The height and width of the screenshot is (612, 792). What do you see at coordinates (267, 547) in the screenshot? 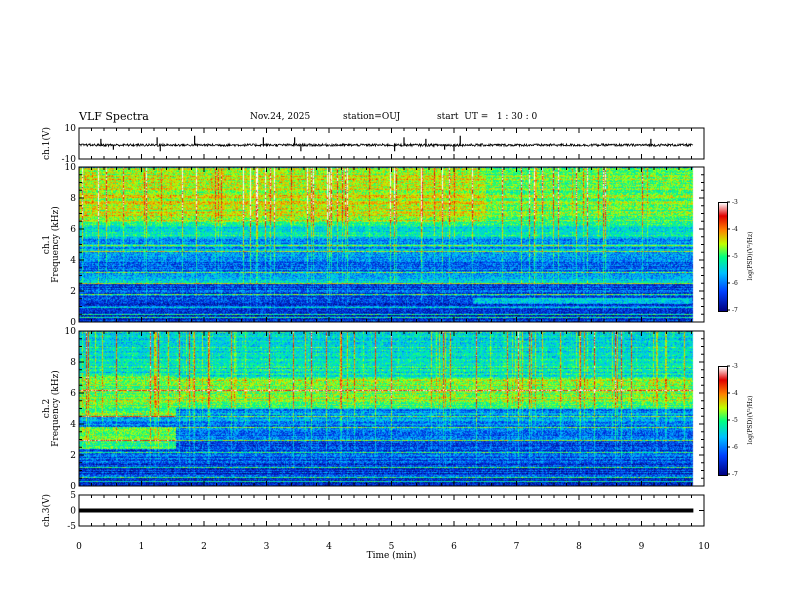
I see `x-tick-label: 3` at bounding box center [267, 547].